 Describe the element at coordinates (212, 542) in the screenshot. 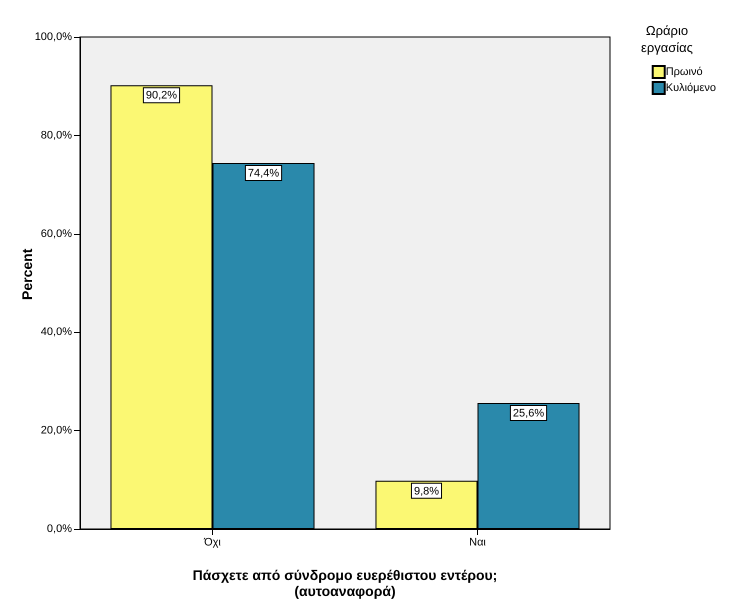

I see `x-tick-label: Όχι` at that location.